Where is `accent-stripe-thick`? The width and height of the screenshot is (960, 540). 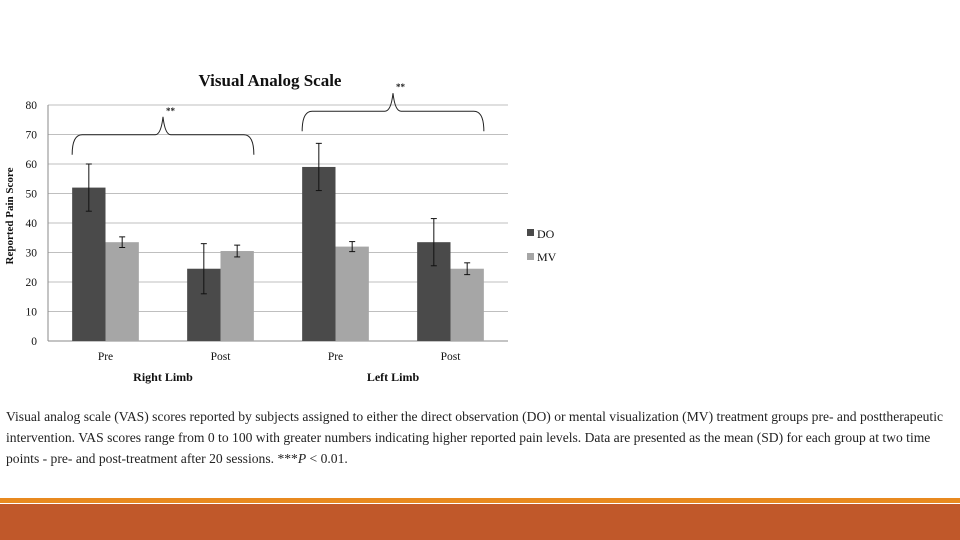 accent-stripe-thick is located at coordinates (480, 522).